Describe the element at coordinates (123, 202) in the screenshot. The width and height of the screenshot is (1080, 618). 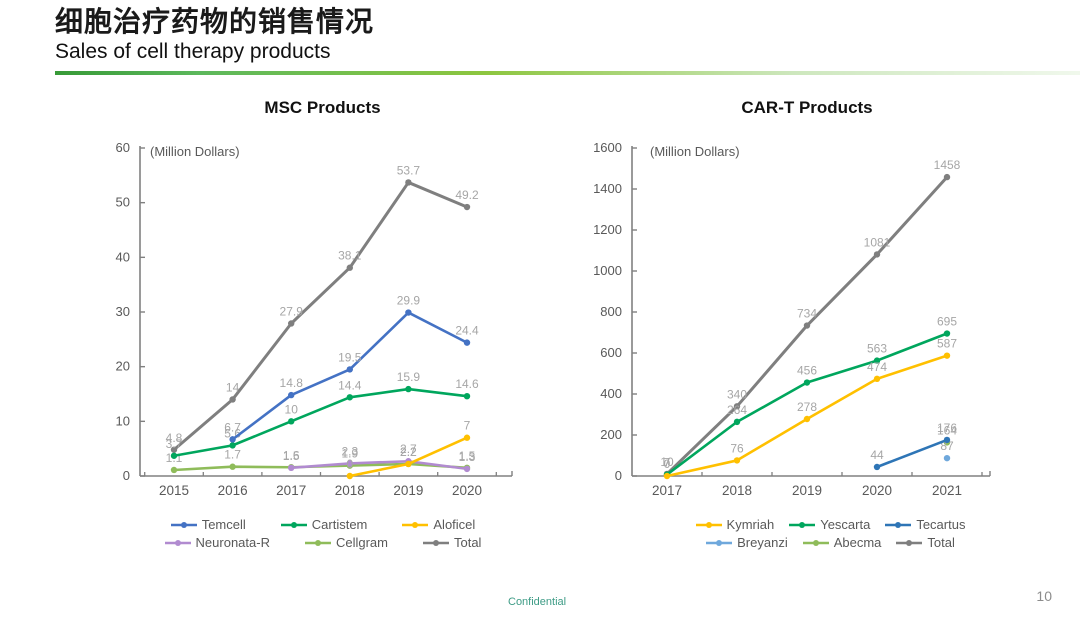
I see `svg-text: 50` at that location.